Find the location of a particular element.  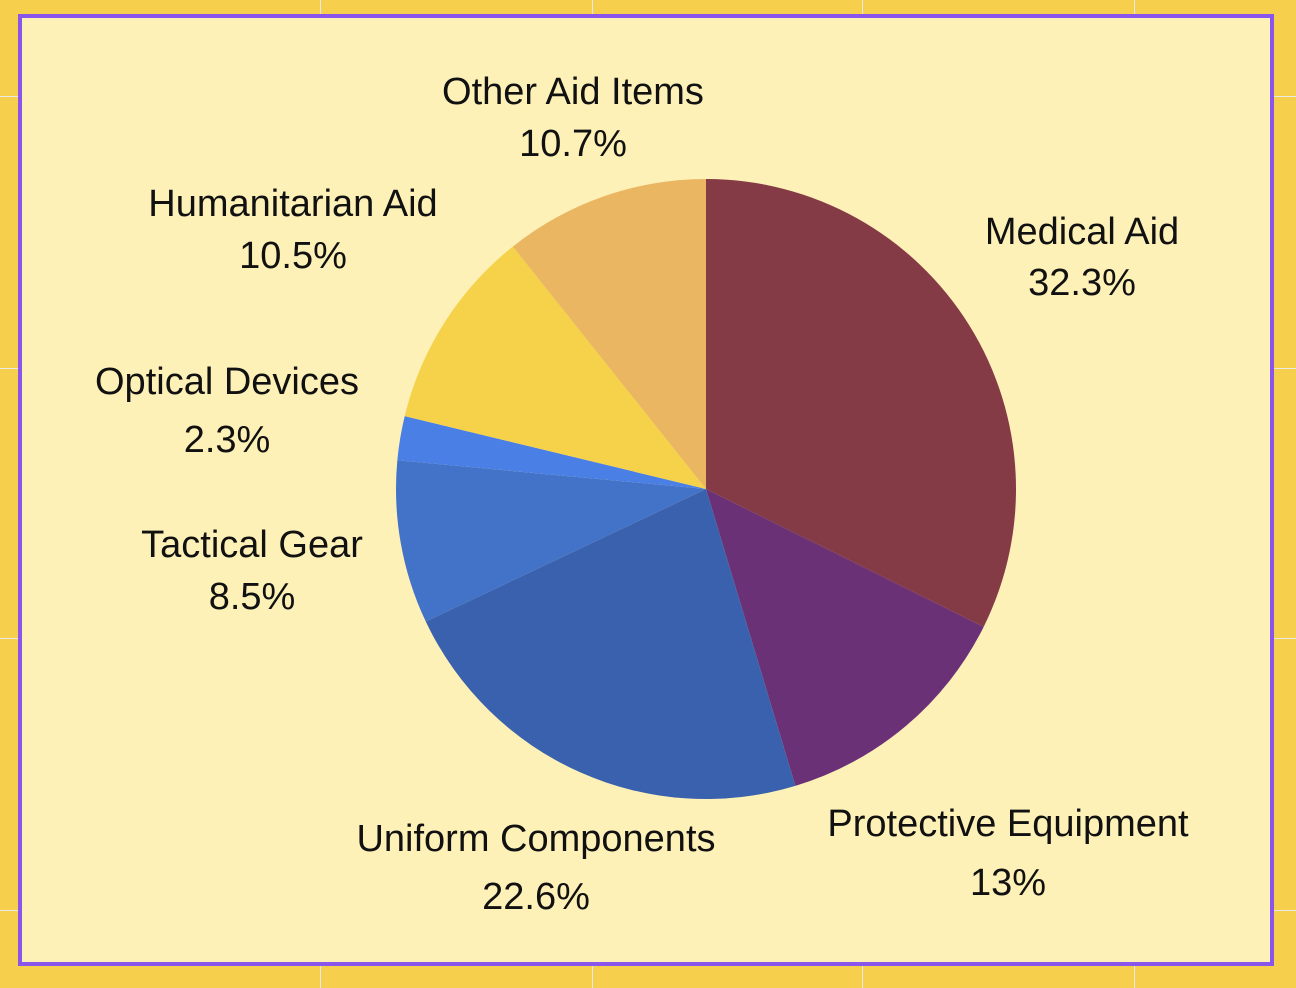

slice-label-name: Optical Devices is located at coordinates (227, 382).